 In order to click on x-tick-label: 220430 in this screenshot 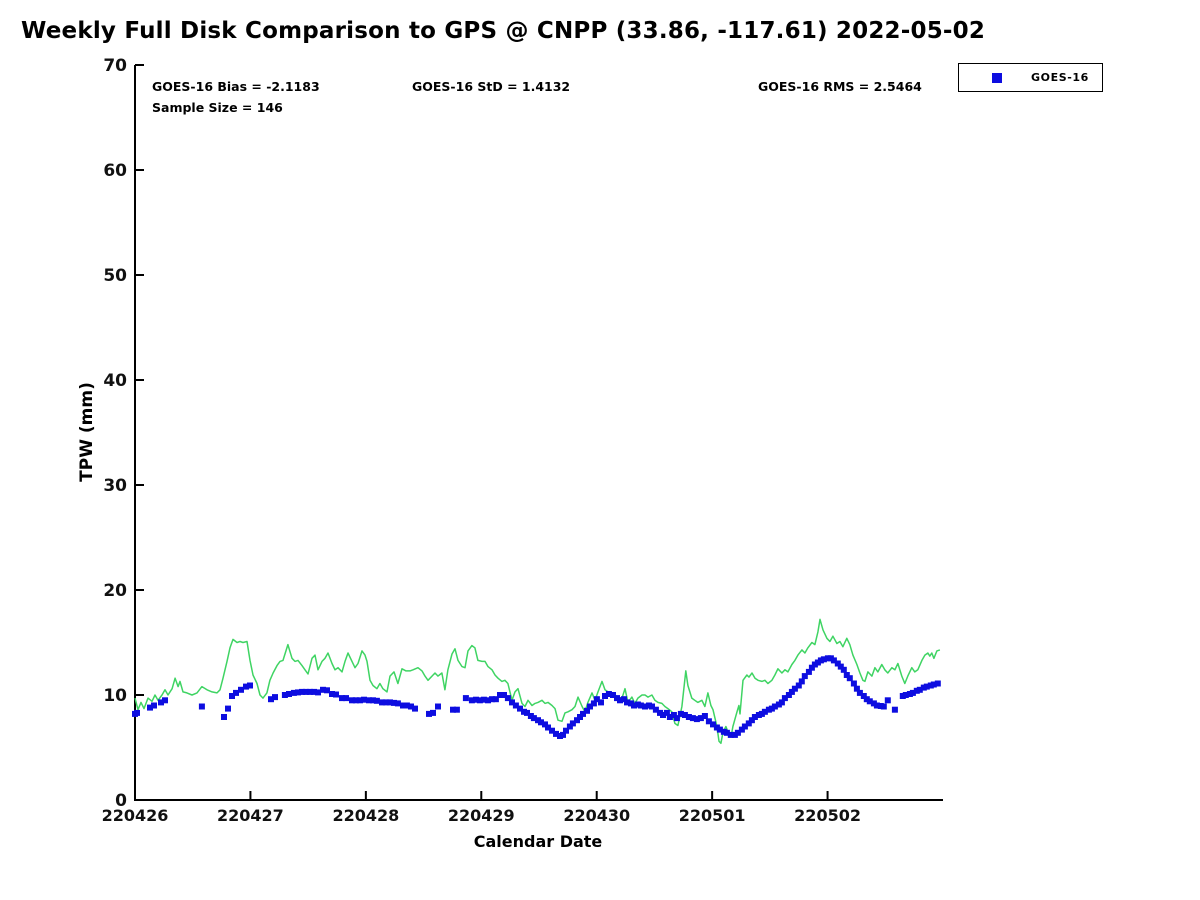, I will do `click(596, 815)`.